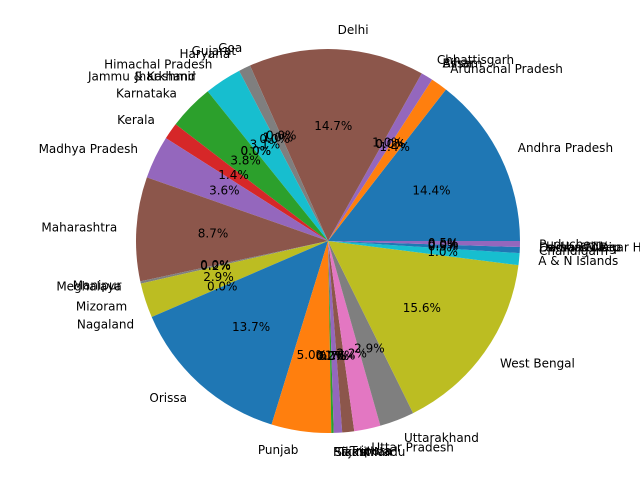 The image size is (640, 480). What do you see at coordinates (412, 448) in the screenshot?
I see `category-label-uttar-pradesh: Uttar Pradesh` at bounding box center [412, 448].